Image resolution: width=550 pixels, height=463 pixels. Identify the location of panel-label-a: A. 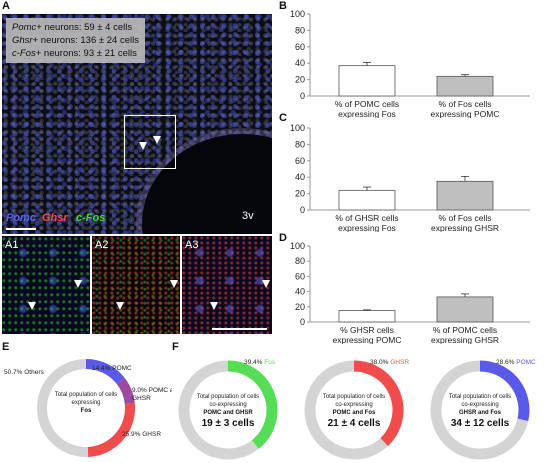
(6, 6).